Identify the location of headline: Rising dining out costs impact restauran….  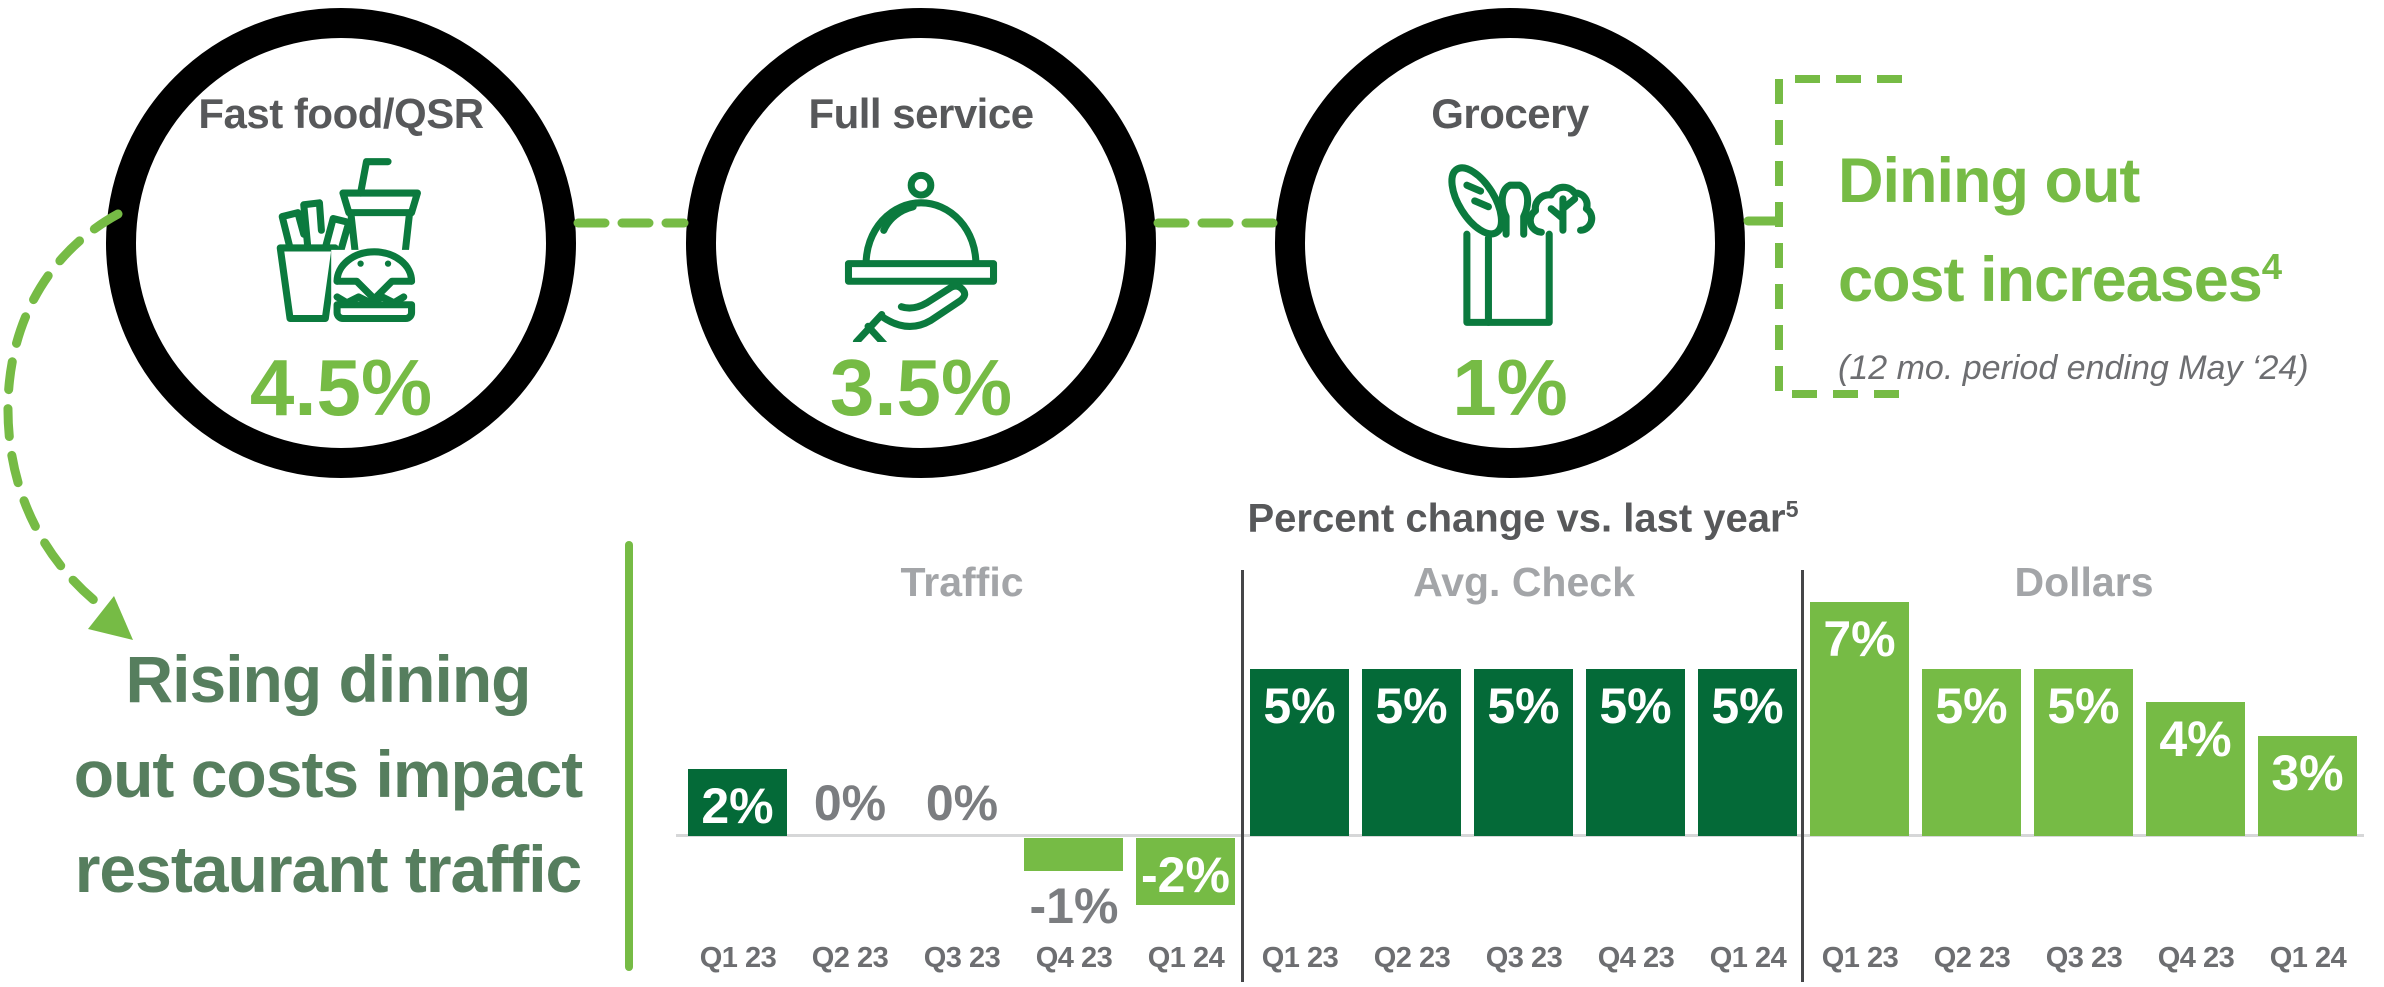
(328, 774).